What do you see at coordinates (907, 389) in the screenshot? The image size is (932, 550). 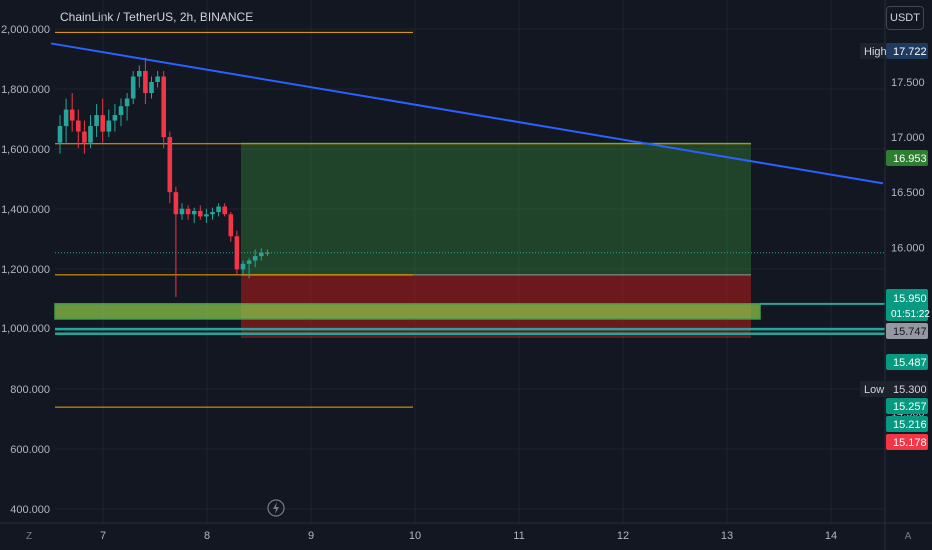 I see `low-value-bg` at bounding box center [907, 389].